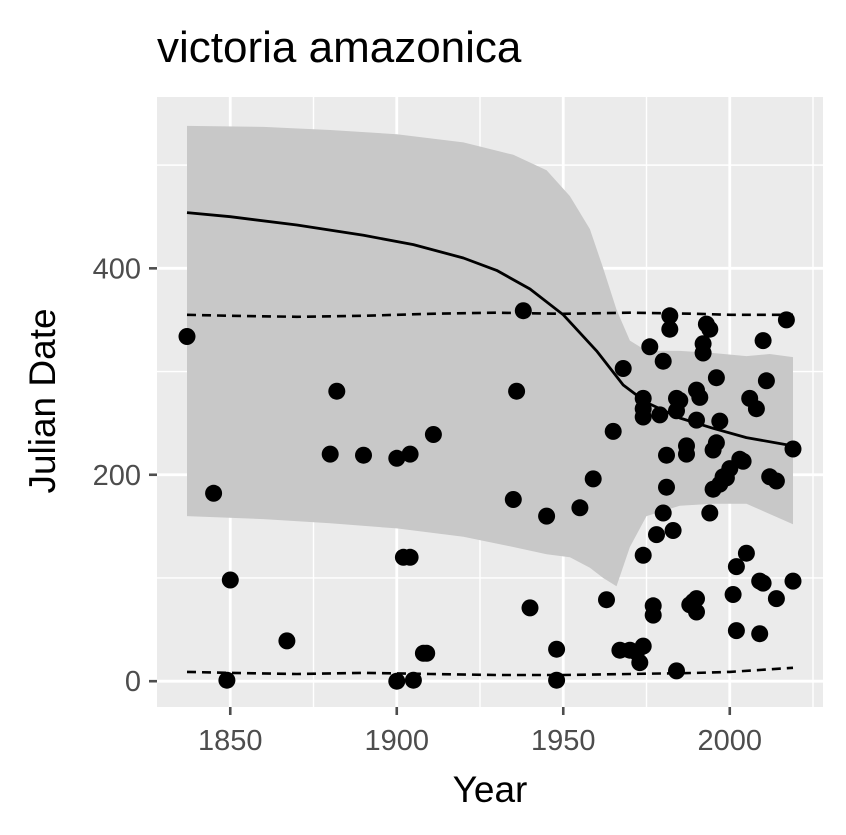  Describe the element at coordinates (730, 741) in the screenshot. I see `x-tick-label: 2000` at that location.